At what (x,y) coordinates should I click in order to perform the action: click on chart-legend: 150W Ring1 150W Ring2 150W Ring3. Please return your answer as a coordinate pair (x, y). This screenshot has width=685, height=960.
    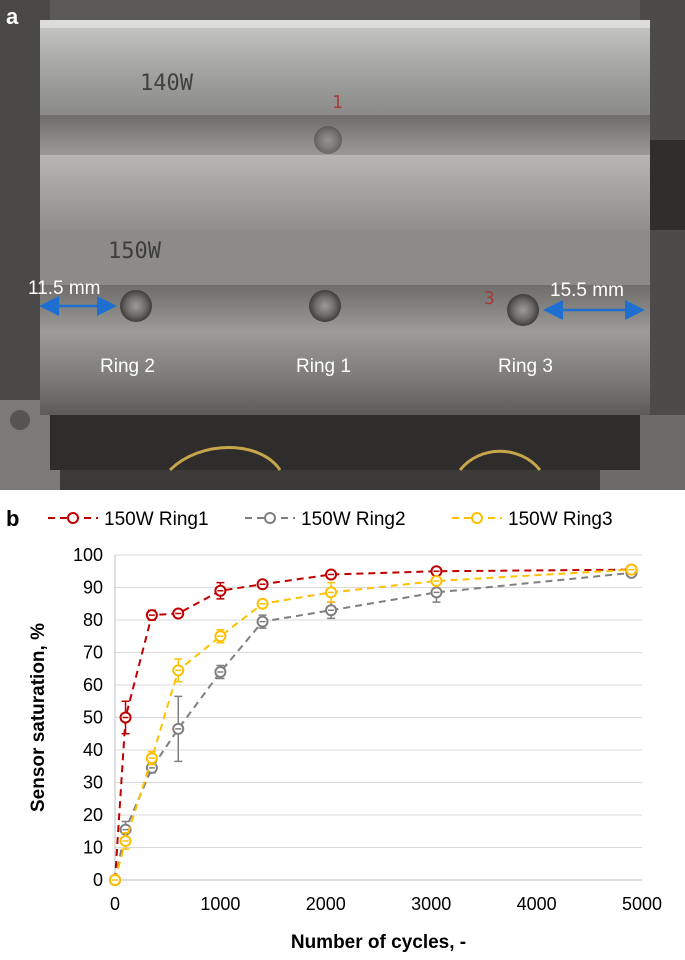
    Looking at the image, I should click on (330, 519).